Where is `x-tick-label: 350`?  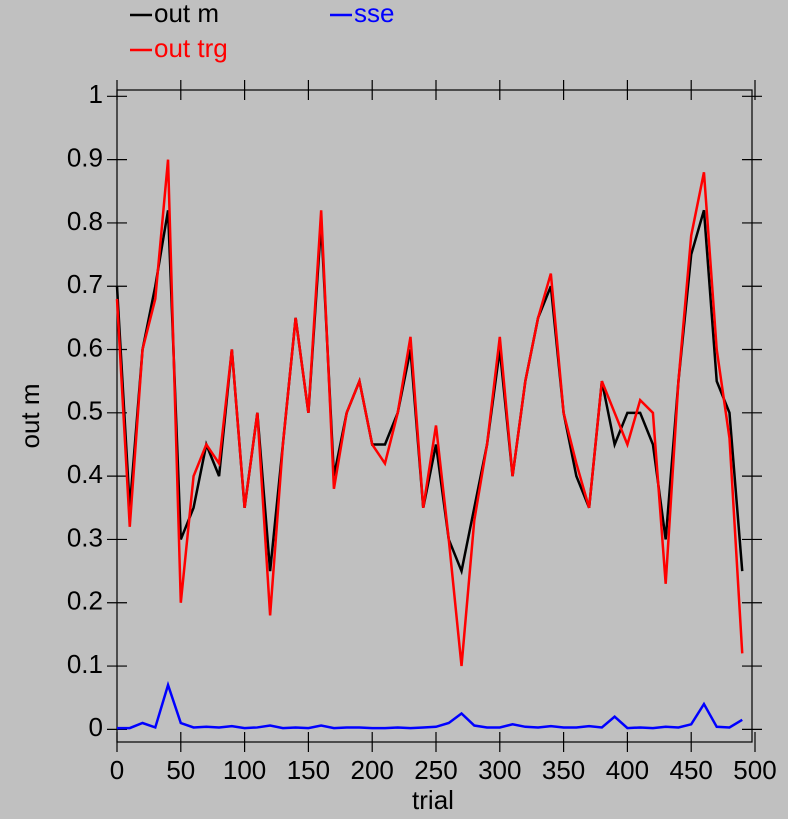
x-tick-label: 350 is located at coordinates (563, 770).